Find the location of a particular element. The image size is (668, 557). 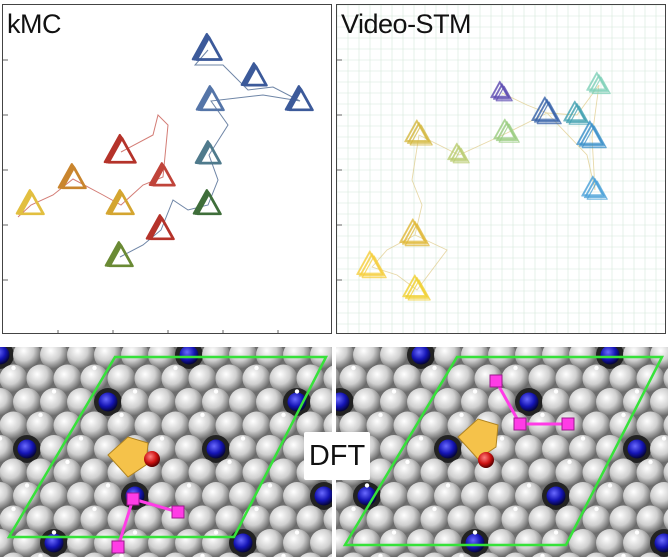

kmc-title: kMC is located at coordinates (34, 24).